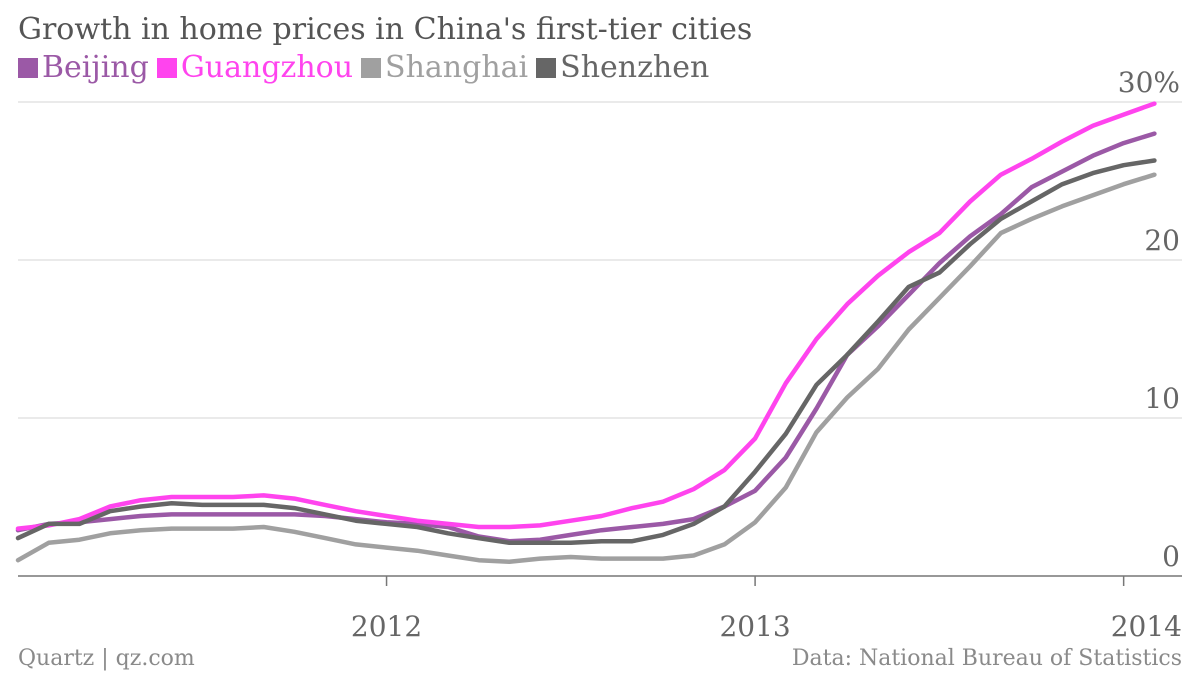 The height and width of the screenshot is (676, 1200). Describe the element at coordinates (1162, 240) in the screenshot. I see `y-tick-label: 20` at that location.